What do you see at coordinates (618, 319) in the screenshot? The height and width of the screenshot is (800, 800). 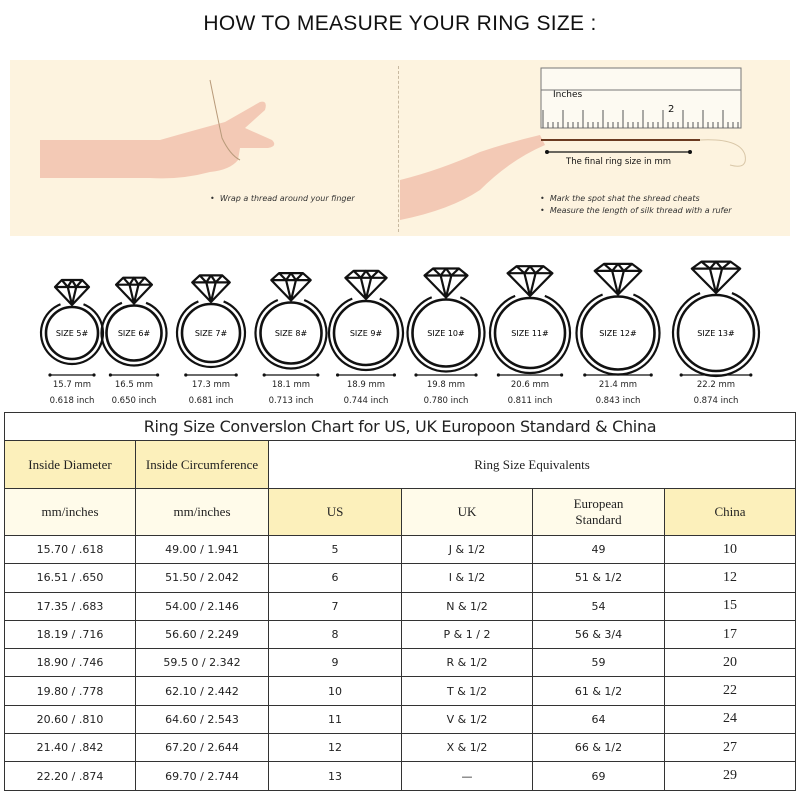 I see `ring-icon: SIZE 12#` at bounding box center [618, 319].